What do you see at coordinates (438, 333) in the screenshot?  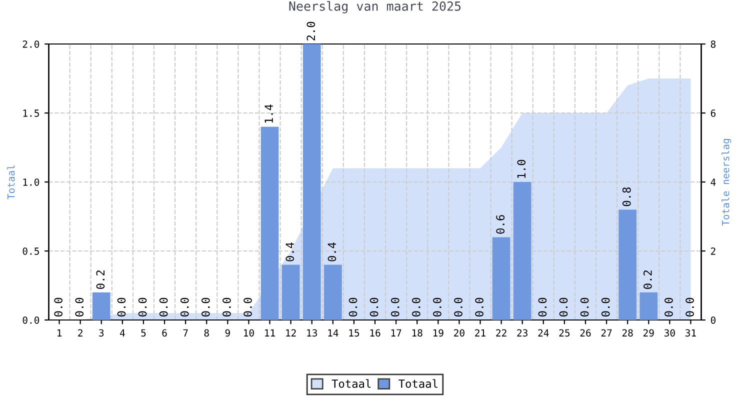 I see `x-tick-label: 19` at bounding box center [438, 333].